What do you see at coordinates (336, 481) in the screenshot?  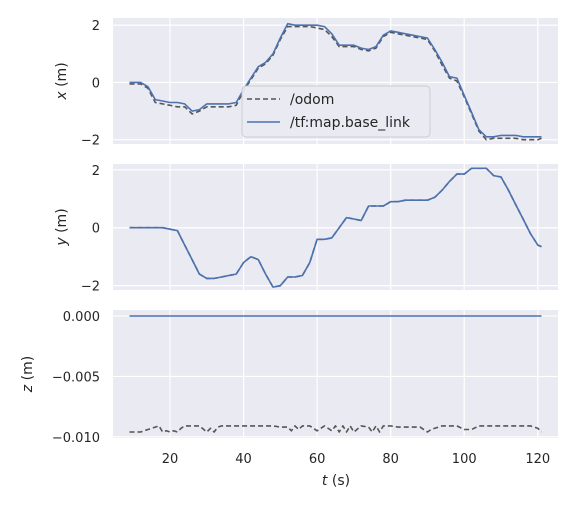 I see `xlabel: t (s)` at bounding box center [336, 481].